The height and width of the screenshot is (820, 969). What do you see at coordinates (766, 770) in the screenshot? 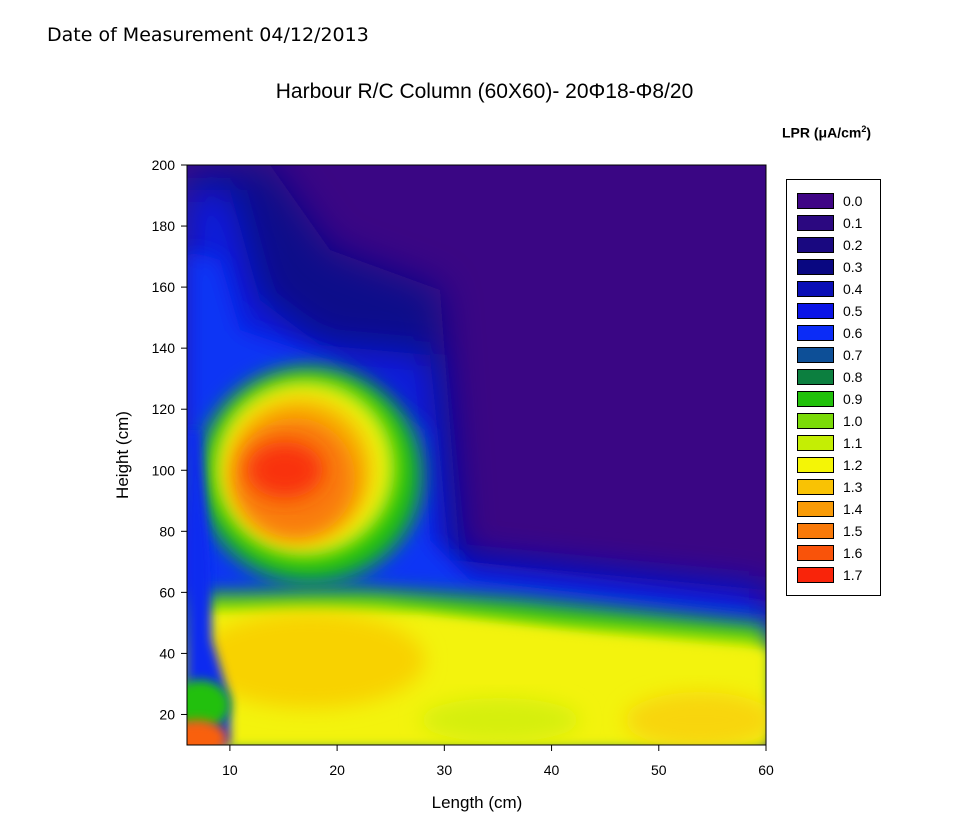
I see `x-tick-label-5: 60` at bounding box center [766, 770].